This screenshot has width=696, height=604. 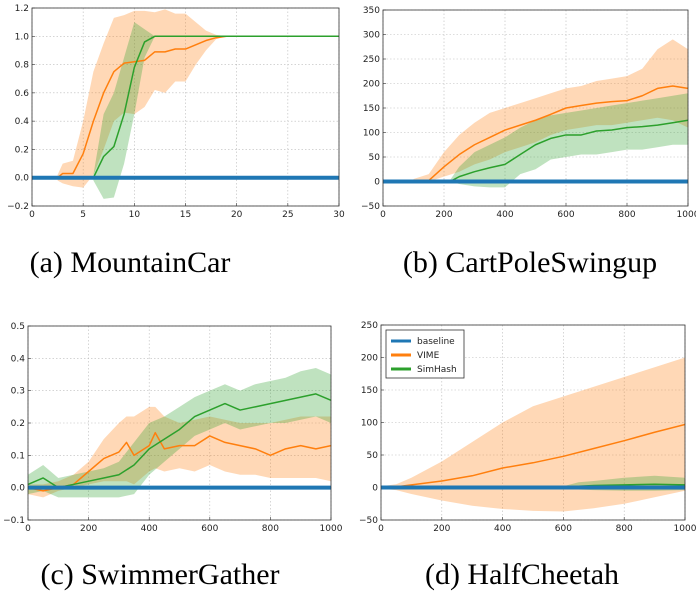 What do you see at coordinates (22, 94) in the screenshot?
I see `y-tick-label: 0.6` at bounding box center [22, 94].